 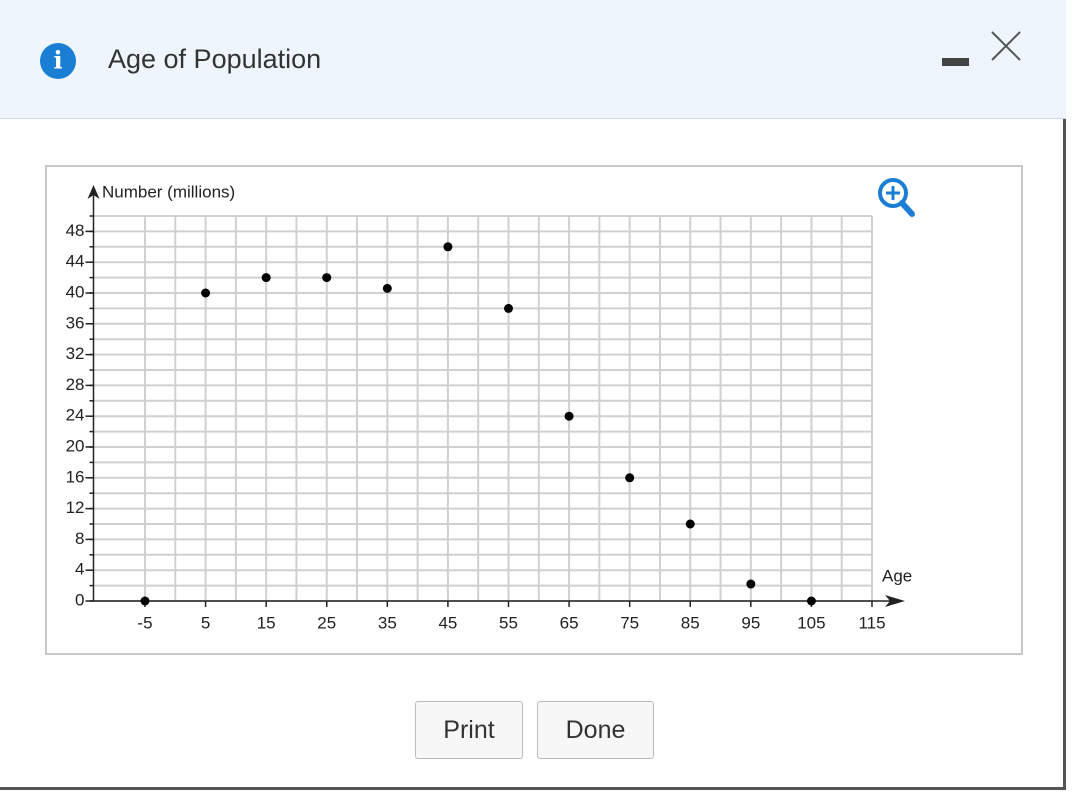 What do you see at coordinates (79, 569) in the screenshot?
I see `y-tick-label: 4` at bounding box center [79, 569].